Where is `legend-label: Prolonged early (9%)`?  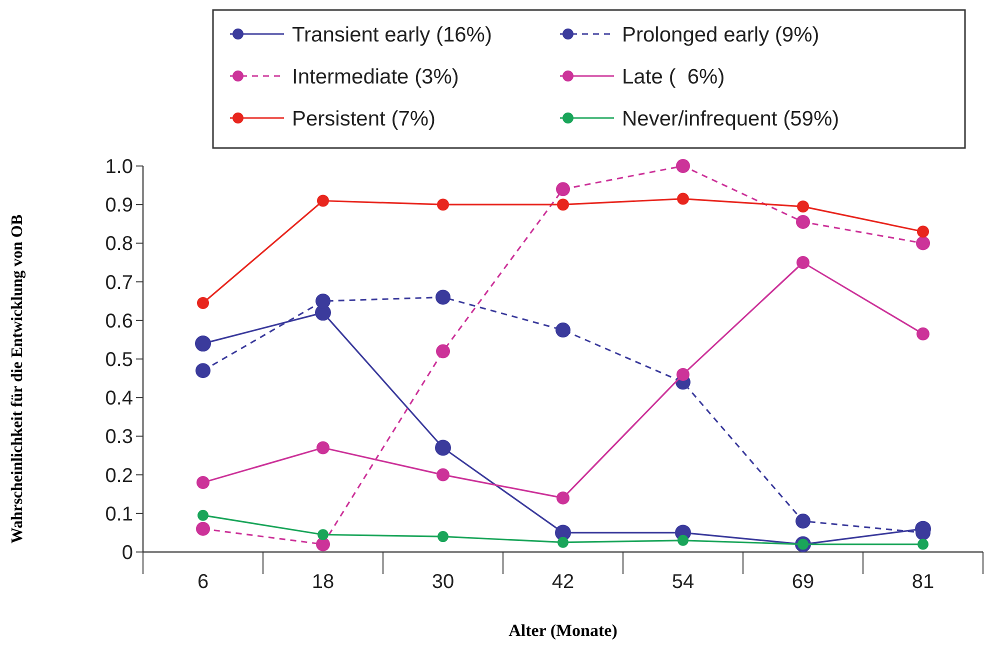
legend-label: Prolonged early (9%) is located at coordinates (721, 34).